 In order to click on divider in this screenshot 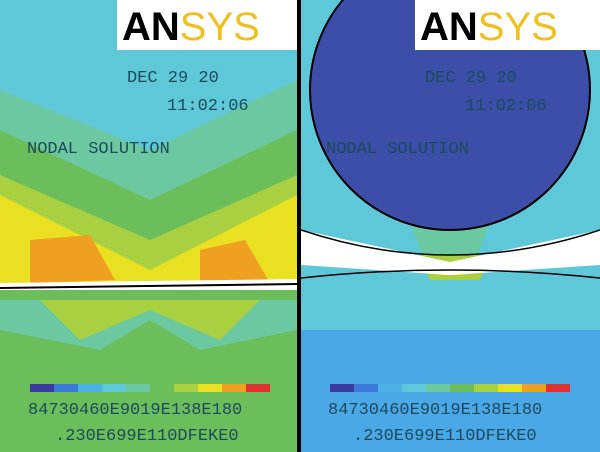, I will do `click(299, 226)`.